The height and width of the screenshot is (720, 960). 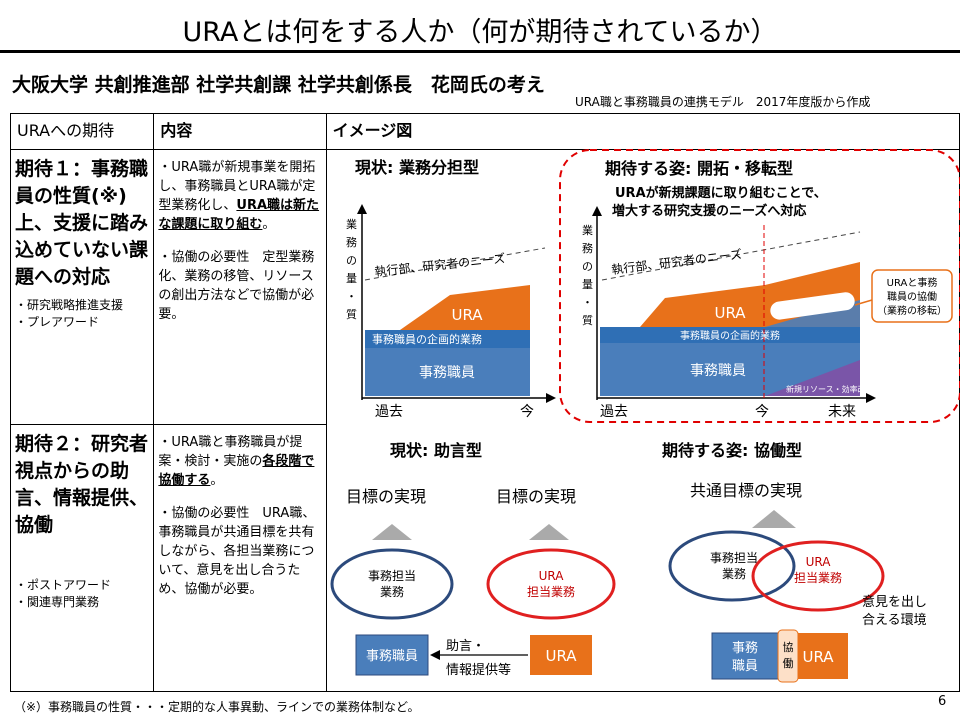 What do you see at coordinates (447, 372) in the screenshot?
I see `d1-current-staff-block` at bounding box center [447, 372].